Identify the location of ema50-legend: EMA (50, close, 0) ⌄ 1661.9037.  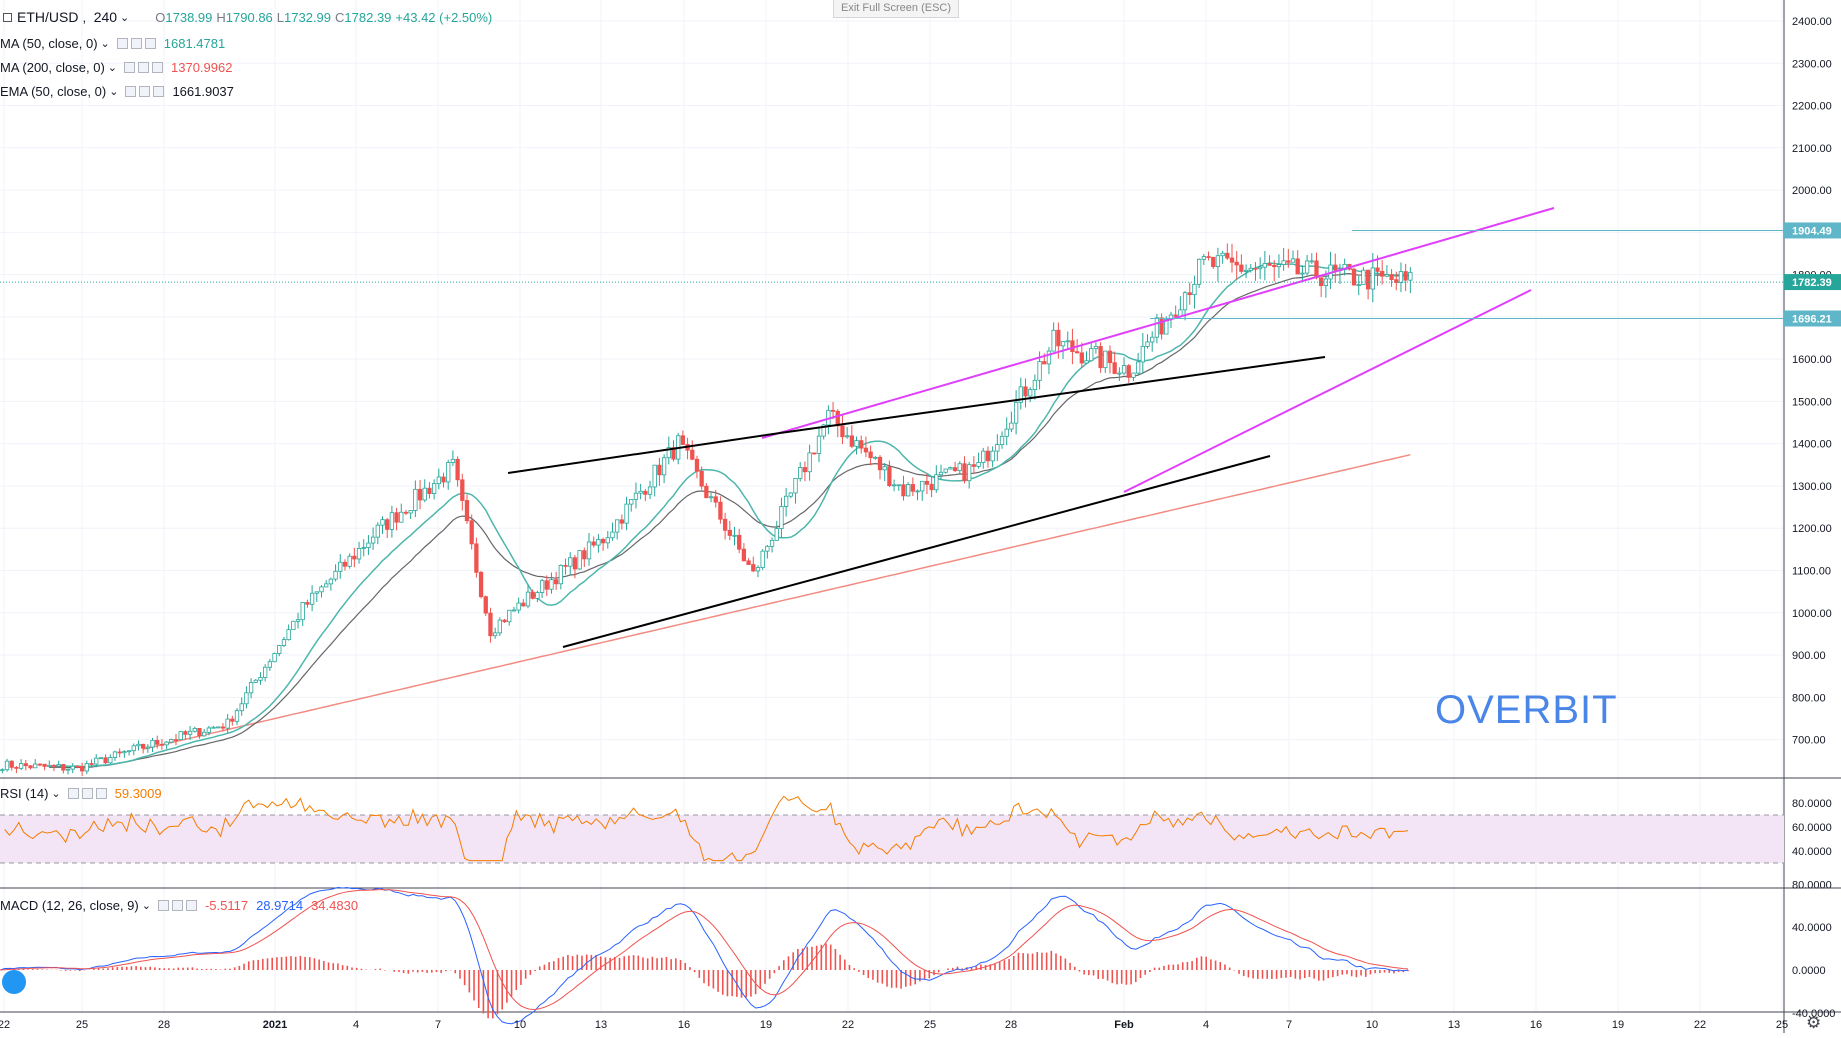
(117, 91).